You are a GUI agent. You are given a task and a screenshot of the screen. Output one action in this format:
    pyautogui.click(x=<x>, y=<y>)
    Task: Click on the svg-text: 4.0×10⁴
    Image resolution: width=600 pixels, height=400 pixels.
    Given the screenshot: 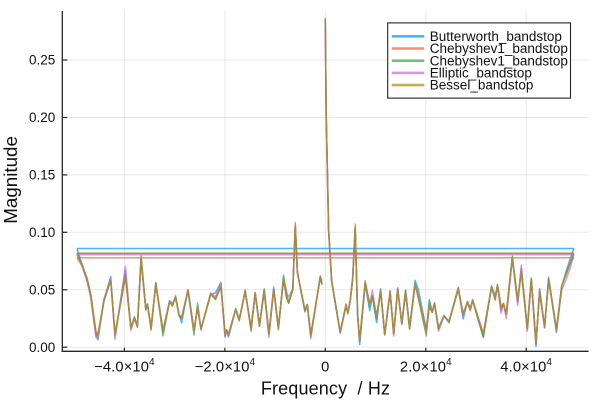 What is the action you would take?
    pyautogui.click(x=526, y=366)
    